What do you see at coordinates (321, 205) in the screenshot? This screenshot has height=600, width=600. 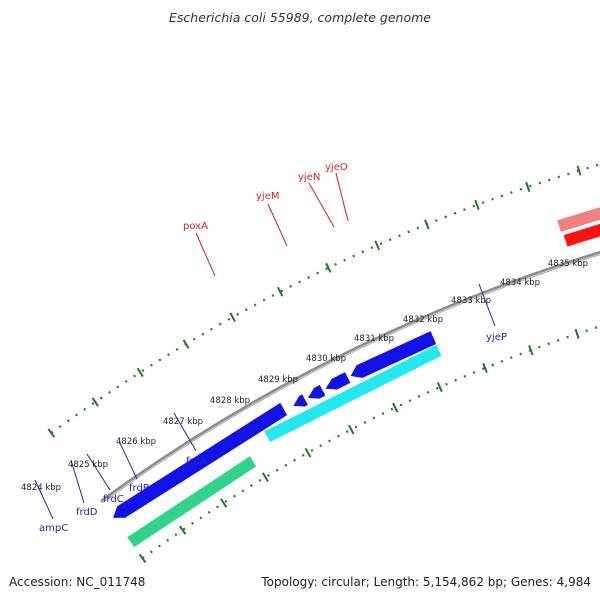 I see `leader-yjeN` at bounding box center [321, 205].